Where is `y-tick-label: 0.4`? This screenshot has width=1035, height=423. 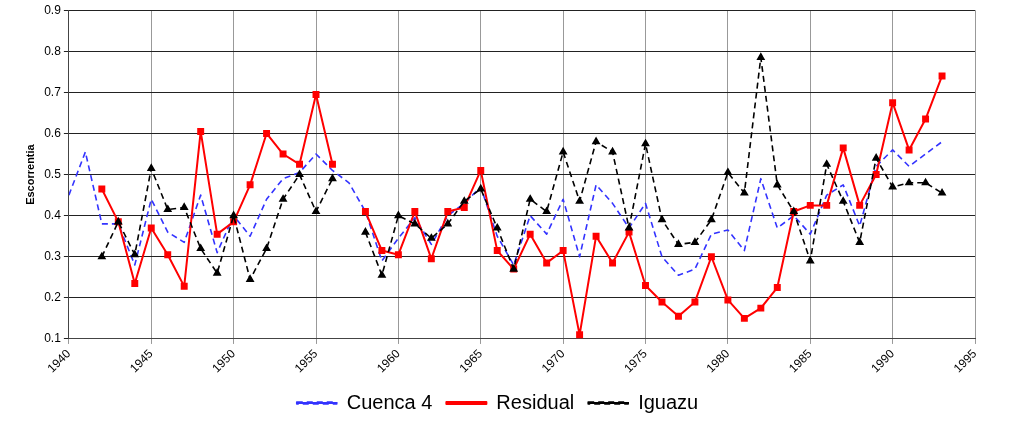
y-tick-label: 0.4 is located at coordinates (53, 214).